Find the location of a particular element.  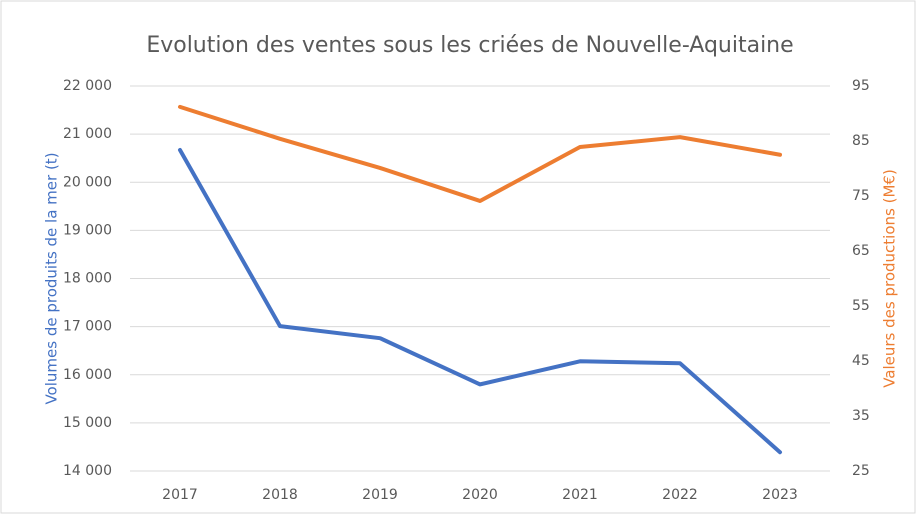

y-tick-label: 16 000 is located at coordinates (87, 375).